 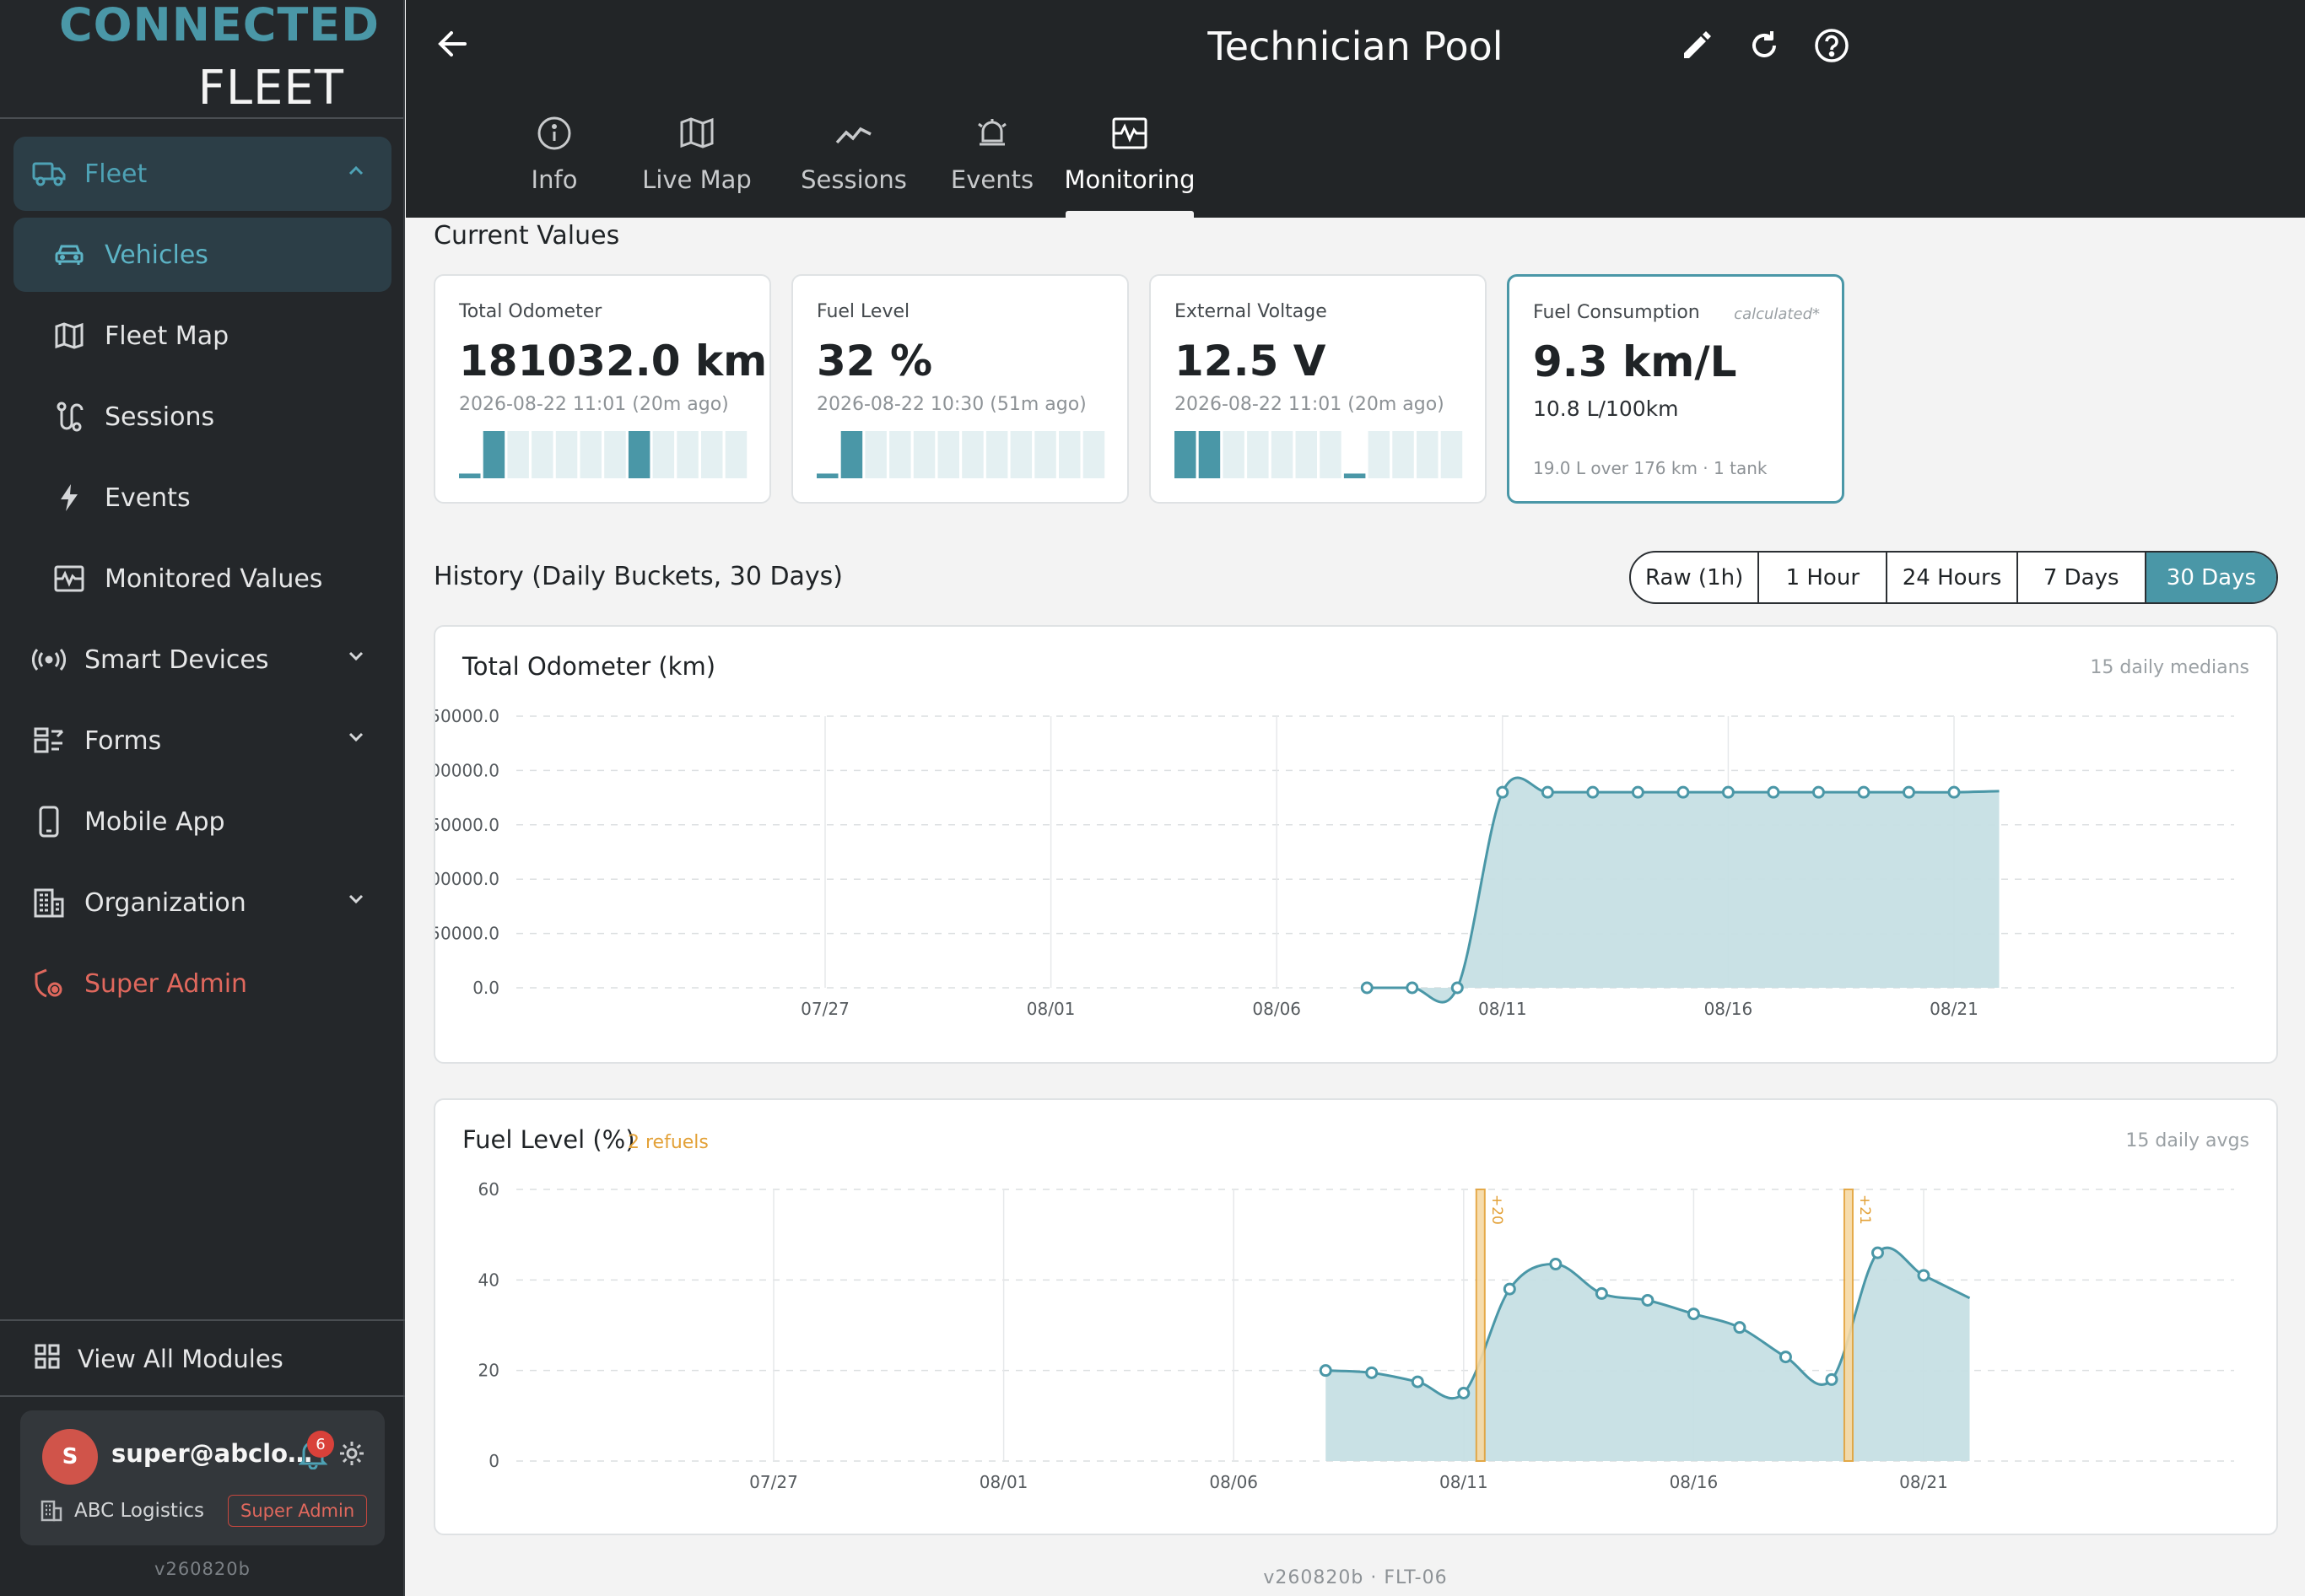 What do you see at coordinates (1777, 314) in the screenshot?
I see `calculated-tag: calculated*` at bounding box center [1777, 314].